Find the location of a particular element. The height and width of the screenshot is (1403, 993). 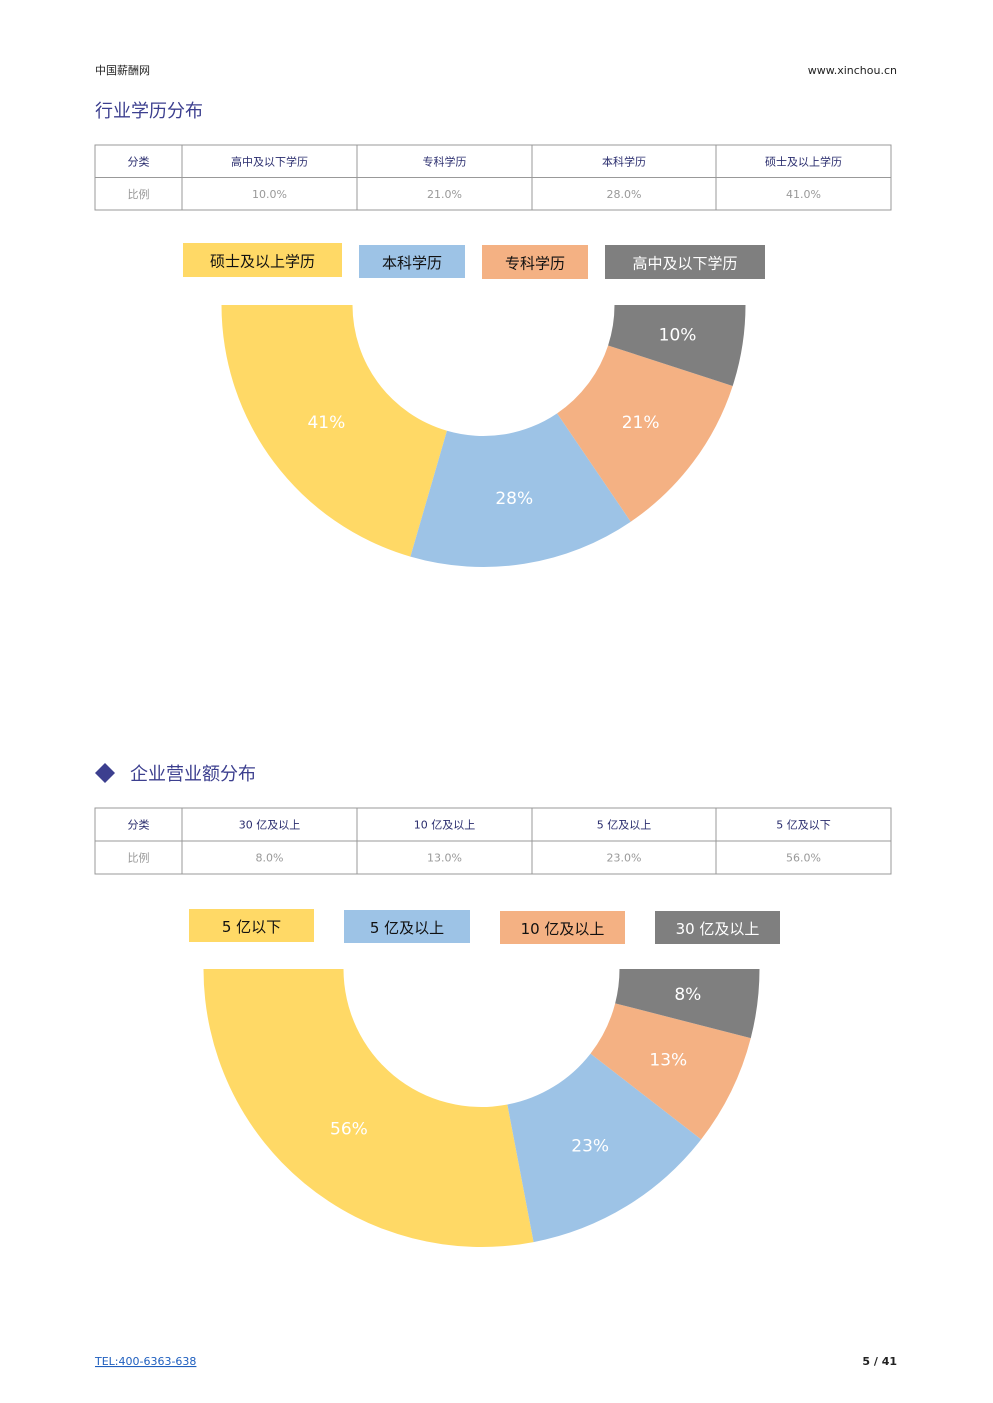

legend-label: 5 亿以下 is located at coordinates (251, 927).